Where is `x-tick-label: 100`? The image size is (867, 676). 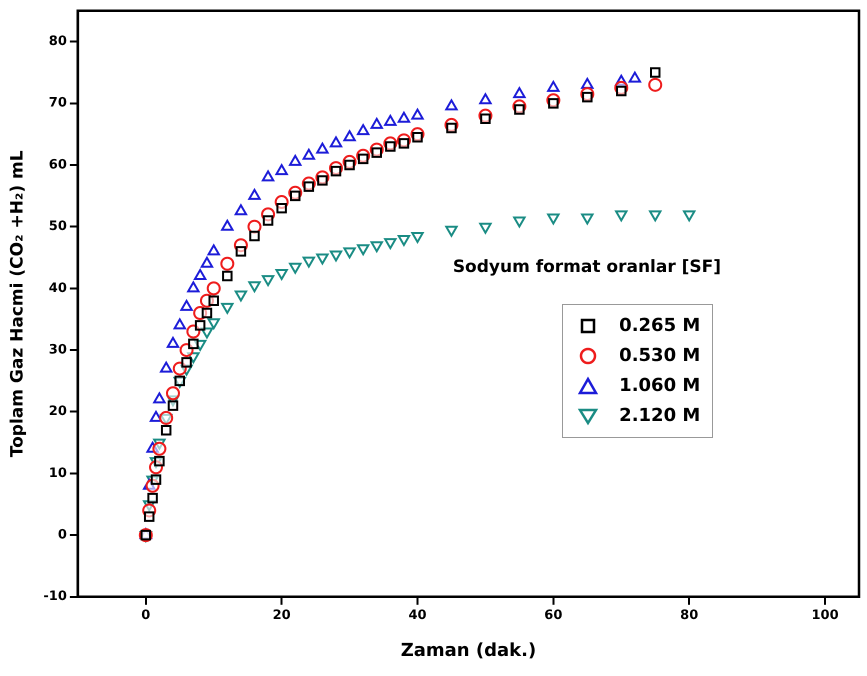 x-tick-label: 100 is located at coordinates (825, 615).